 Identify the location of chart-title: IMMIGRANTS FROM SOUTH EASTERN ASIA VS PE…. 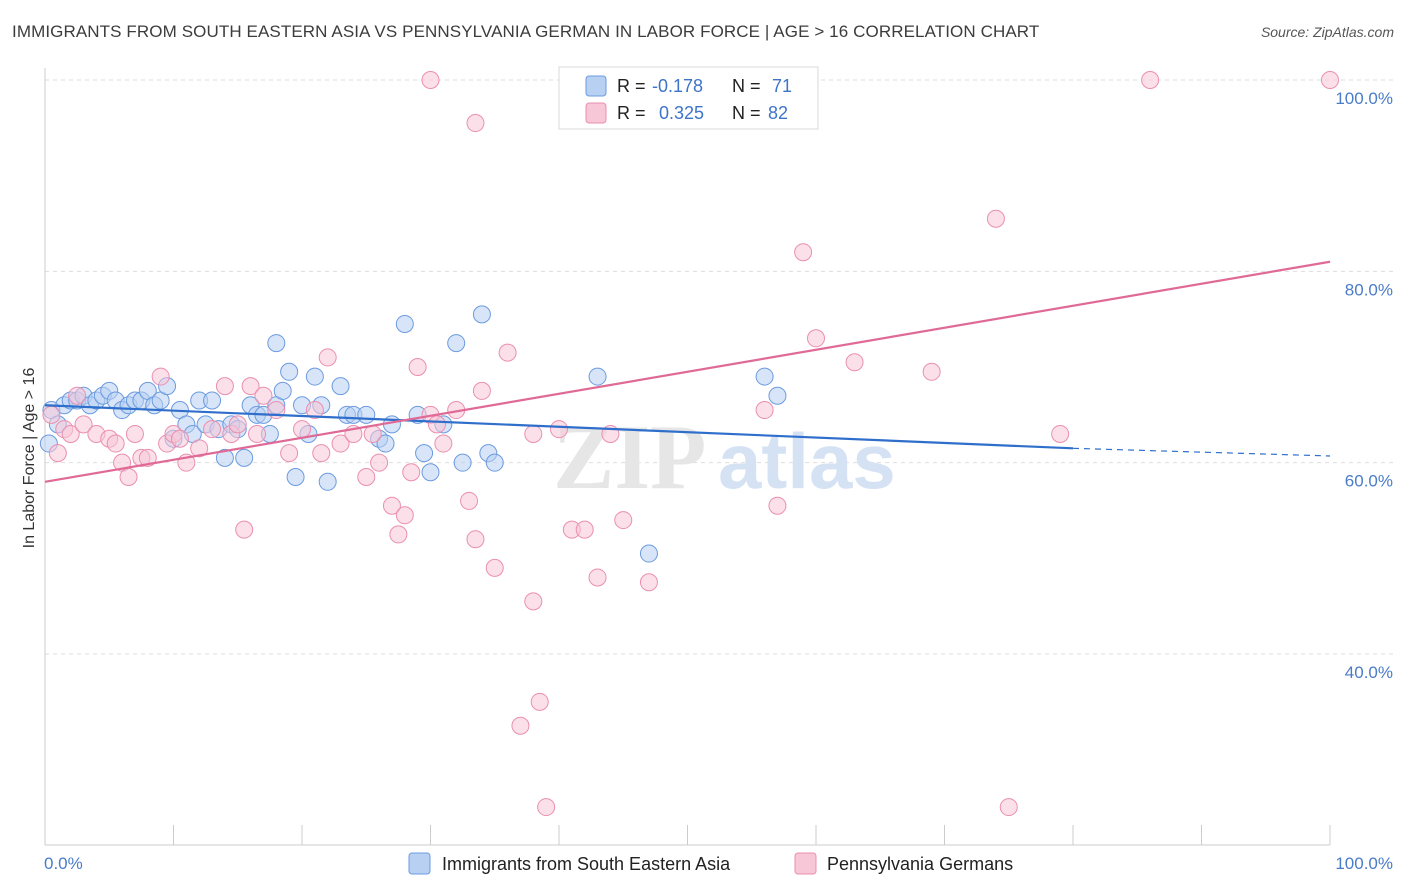
(526, 31).